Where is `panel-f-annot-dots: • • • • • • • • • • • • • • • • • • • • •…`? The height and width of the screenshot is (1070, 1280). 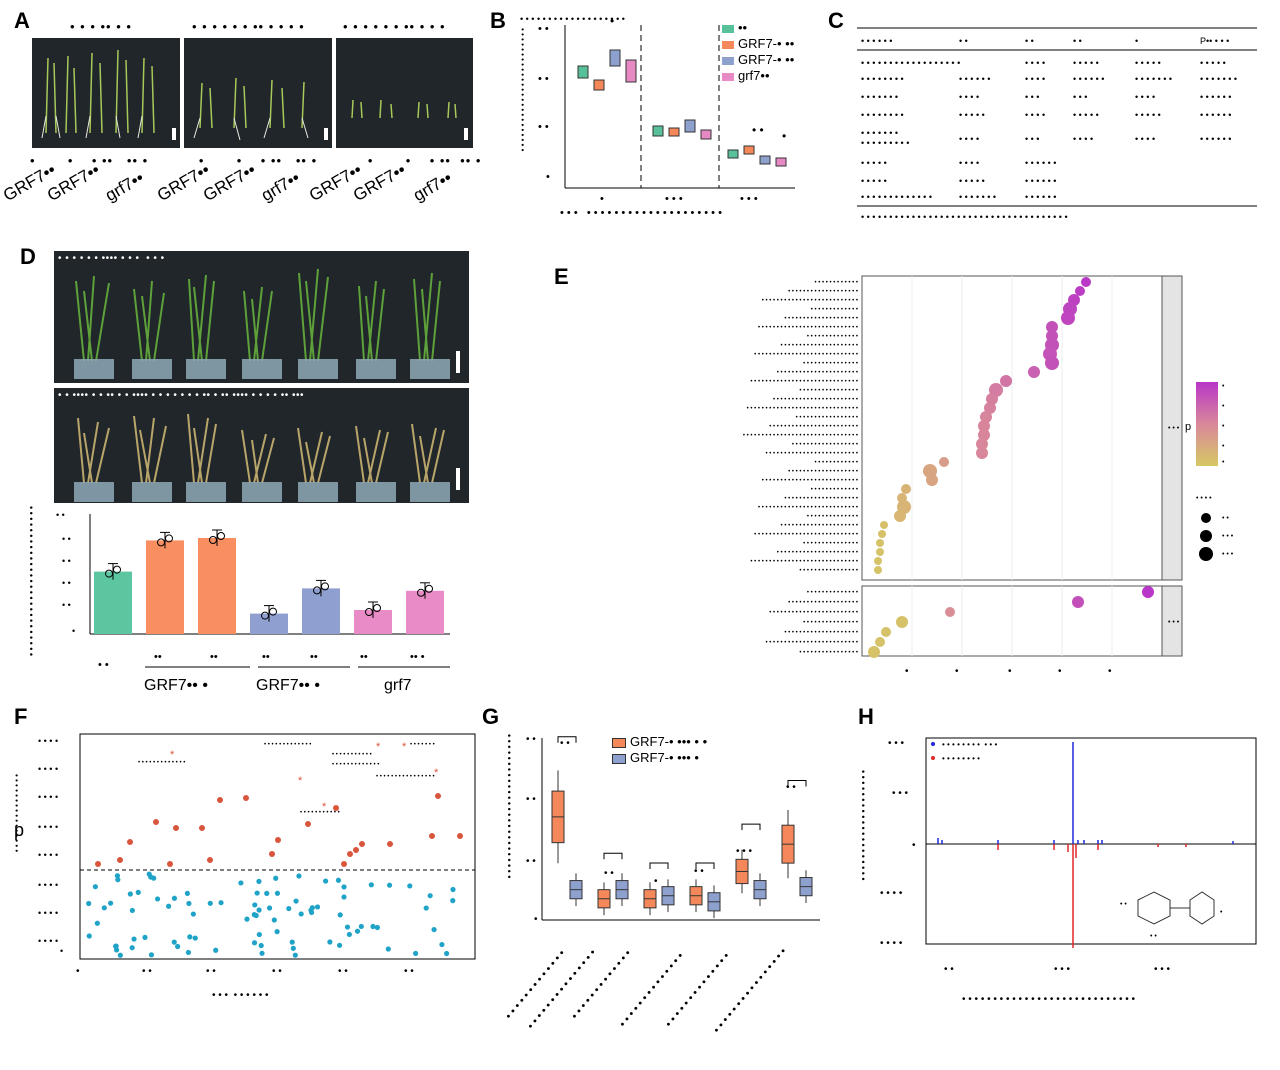
panel-f-annot-dots: • • • • • • • • • • • • • • • • • • • • •… is located at coordinates (286, 779).